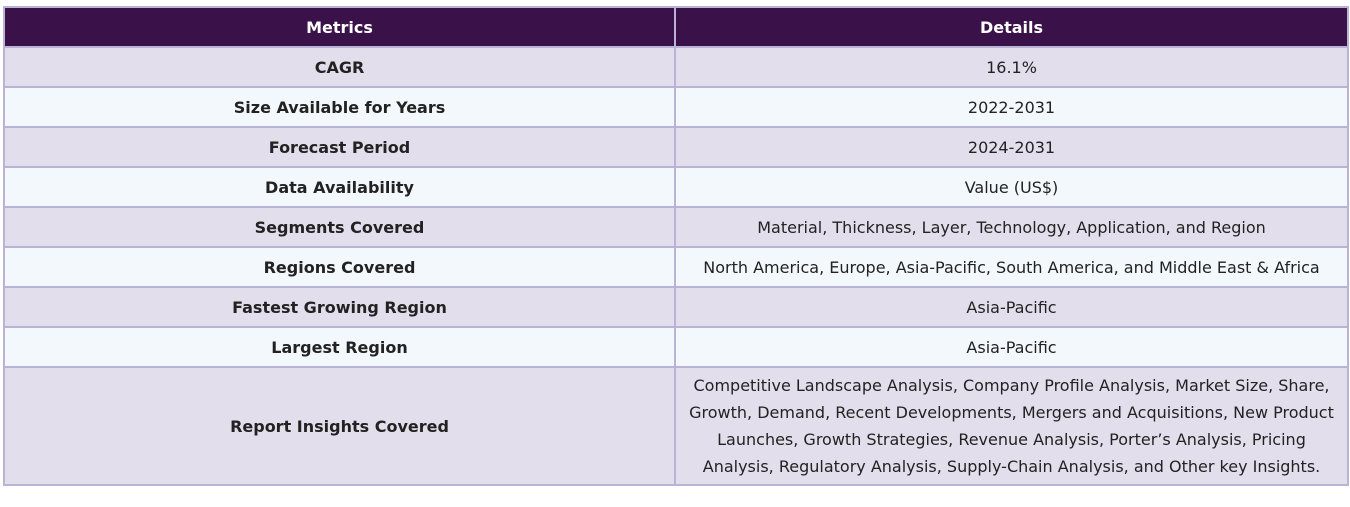  I want to click on metric-cell-cagr: CAGR, so click(339, 67).